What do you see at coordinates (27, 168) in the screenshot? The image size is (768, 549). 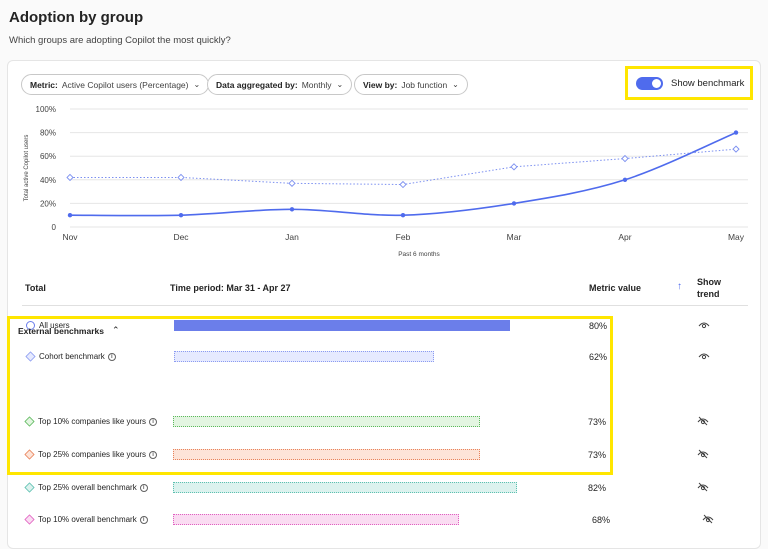 I see `y-axis-label: Total active Copilot users` at bounding box center [27, 168].